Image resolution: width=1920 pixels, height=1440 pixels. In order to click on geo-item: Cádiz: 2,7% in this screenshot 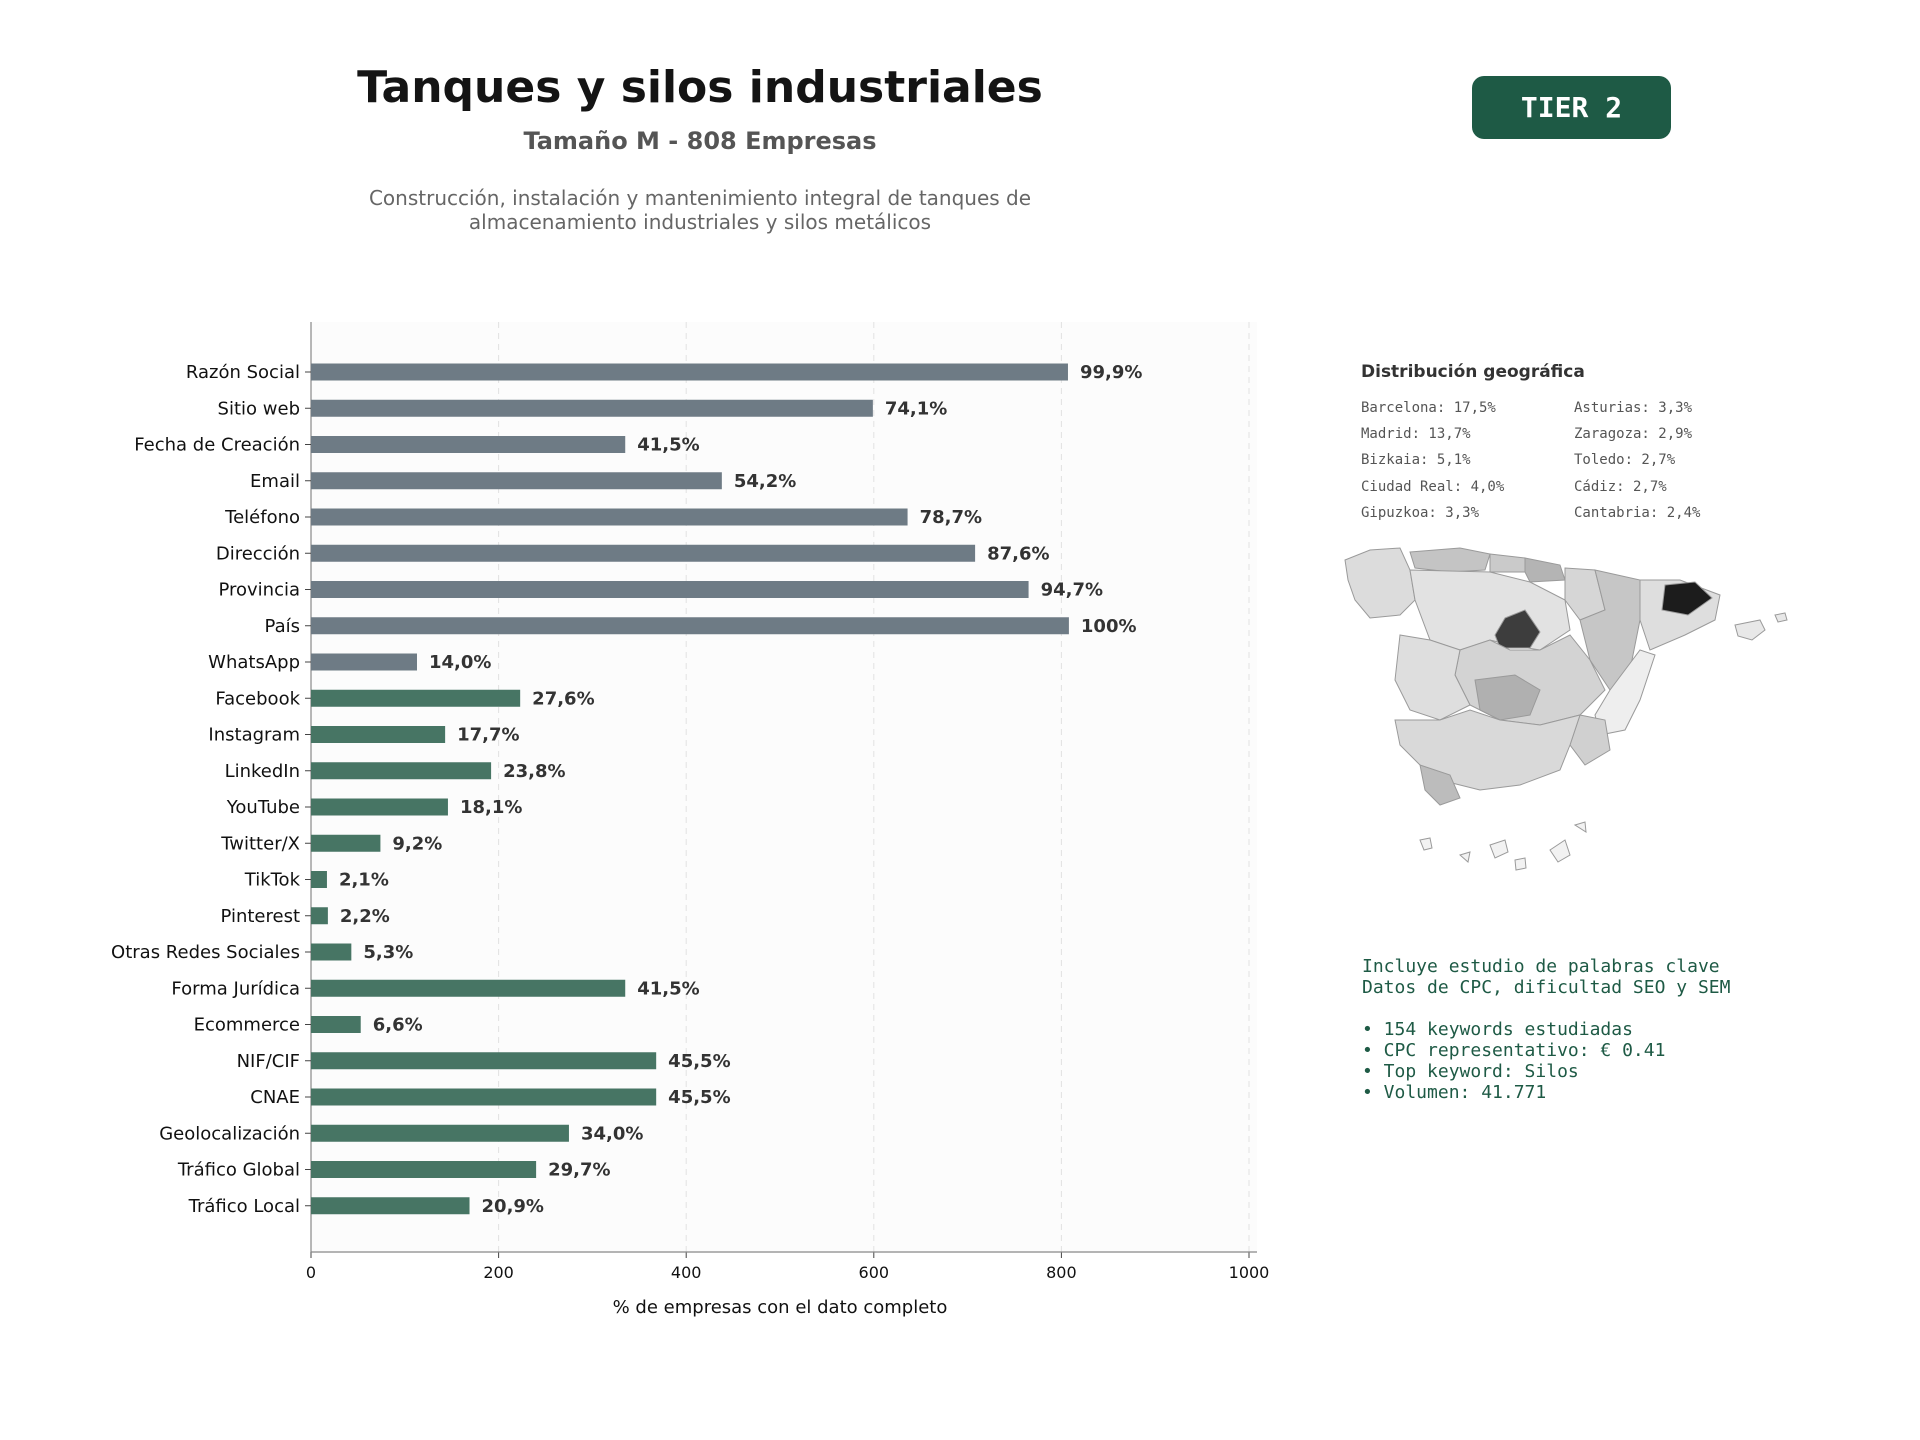, I will do `click(1620, 487)`.